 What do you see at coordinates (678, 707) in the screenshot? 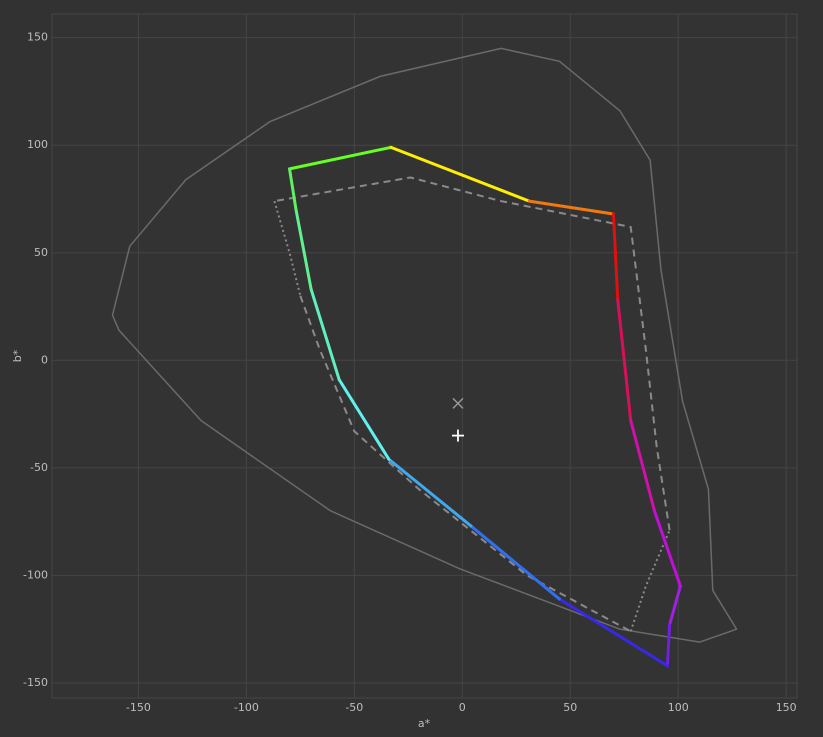
I see `x-tick-label: 100` at bounding box center [678, 707].